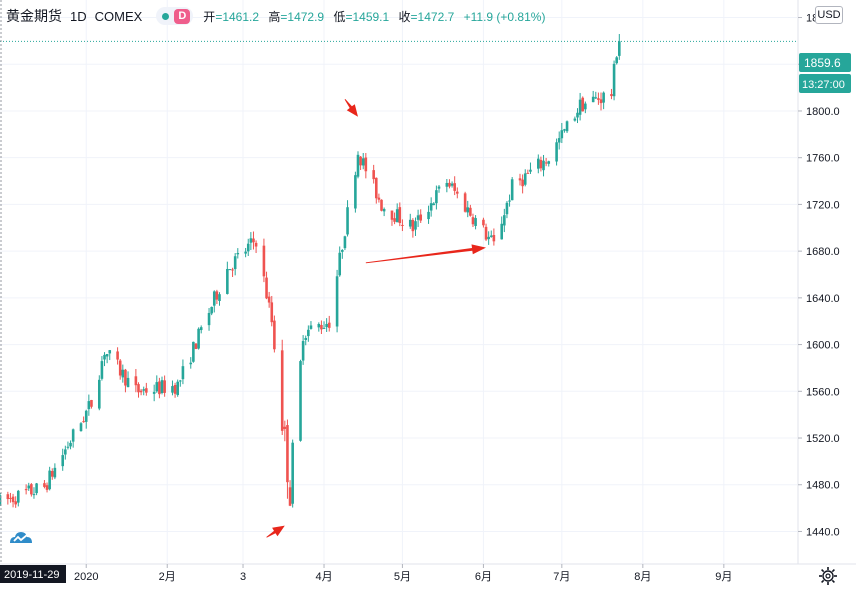 Image resolution: width=856 pixels, height=592 pixels. I want to click on time-axis: 2020 2月 3 4月 5月 6月 7月 8月 9月, so click(403, 573).